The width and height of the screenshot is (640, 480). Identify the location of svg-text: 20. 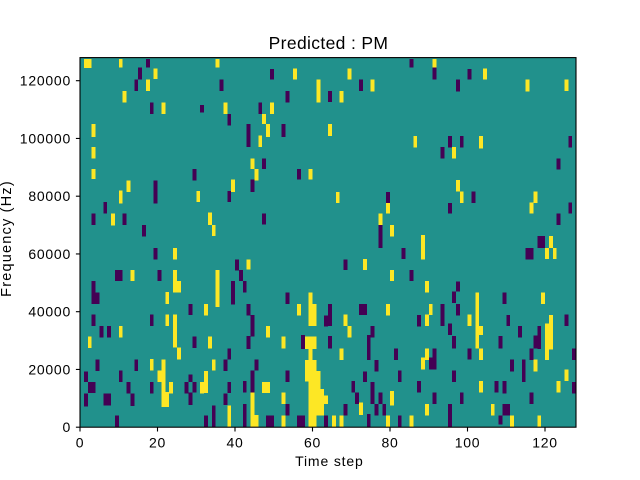
(157, 442).